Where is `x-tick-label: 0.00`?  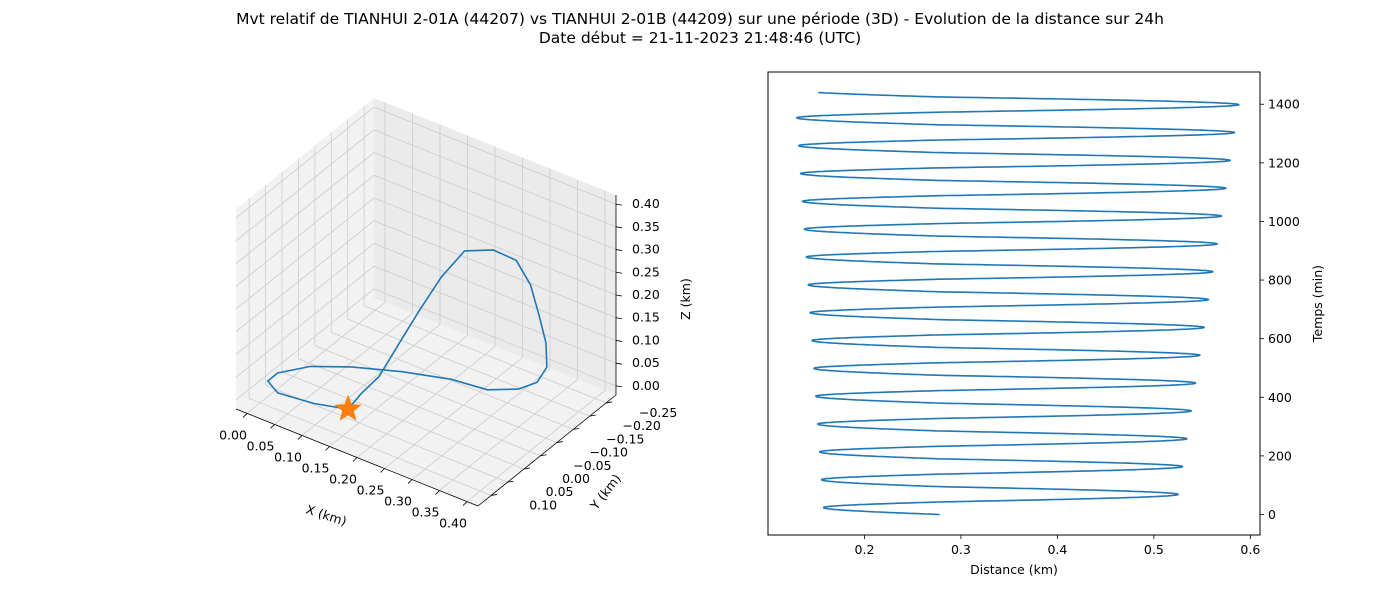 x-tick-label: 0.00 is located at coordinates (233, 434).